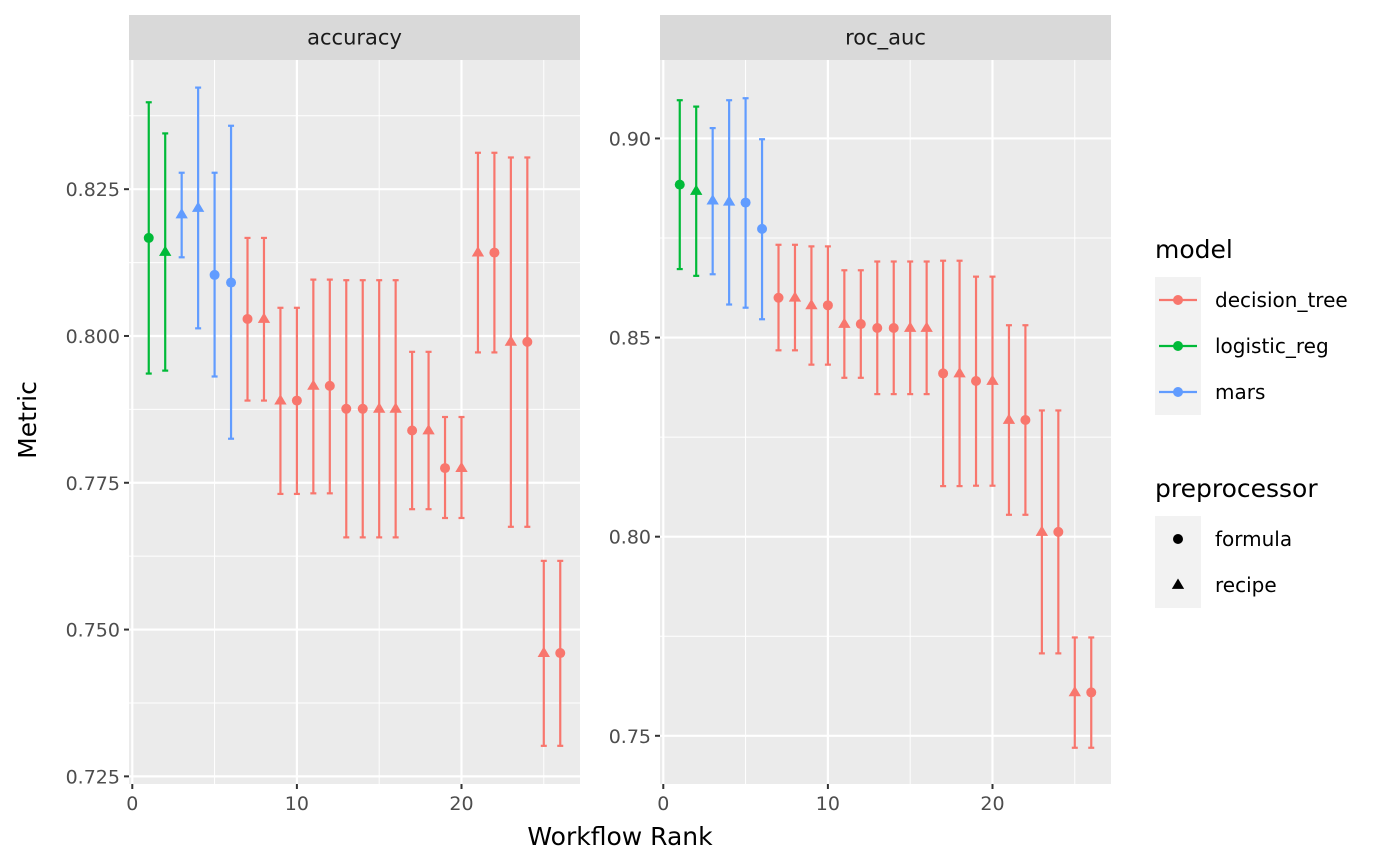  Describe the element at coordinates (630, 339) in the screenshot. I see `y-tick-label: 0.85` at that location.